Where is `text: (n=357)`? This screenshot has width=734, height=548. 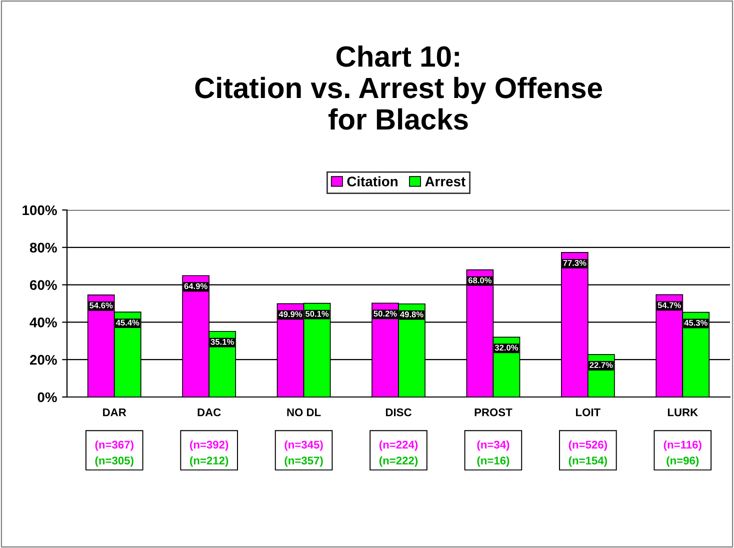
text: (n=357) is located at coordinates (303, 461).